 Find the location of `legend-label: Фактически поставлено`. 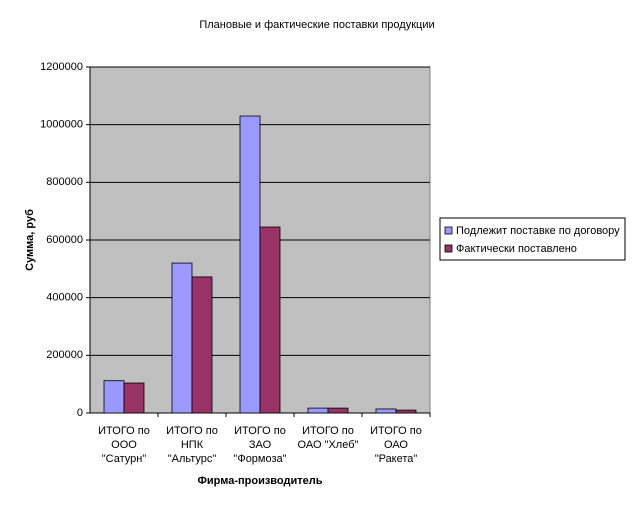

legend-label: Фактически поставлено is located at coordinates (516, 249).